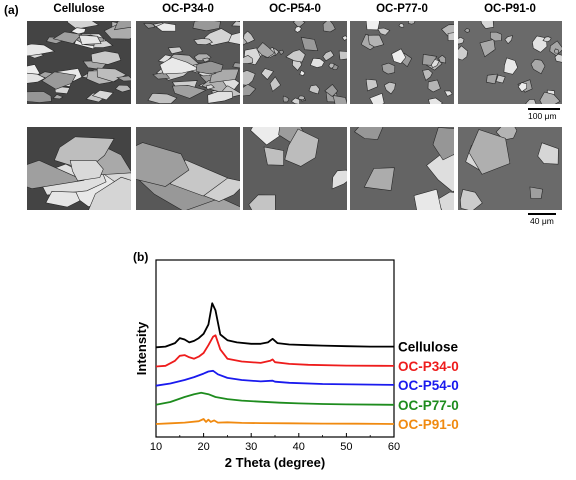 The width and height of the screenshot is (576, 480). I want to click on x-tick-label: 10, so click(156, 447).